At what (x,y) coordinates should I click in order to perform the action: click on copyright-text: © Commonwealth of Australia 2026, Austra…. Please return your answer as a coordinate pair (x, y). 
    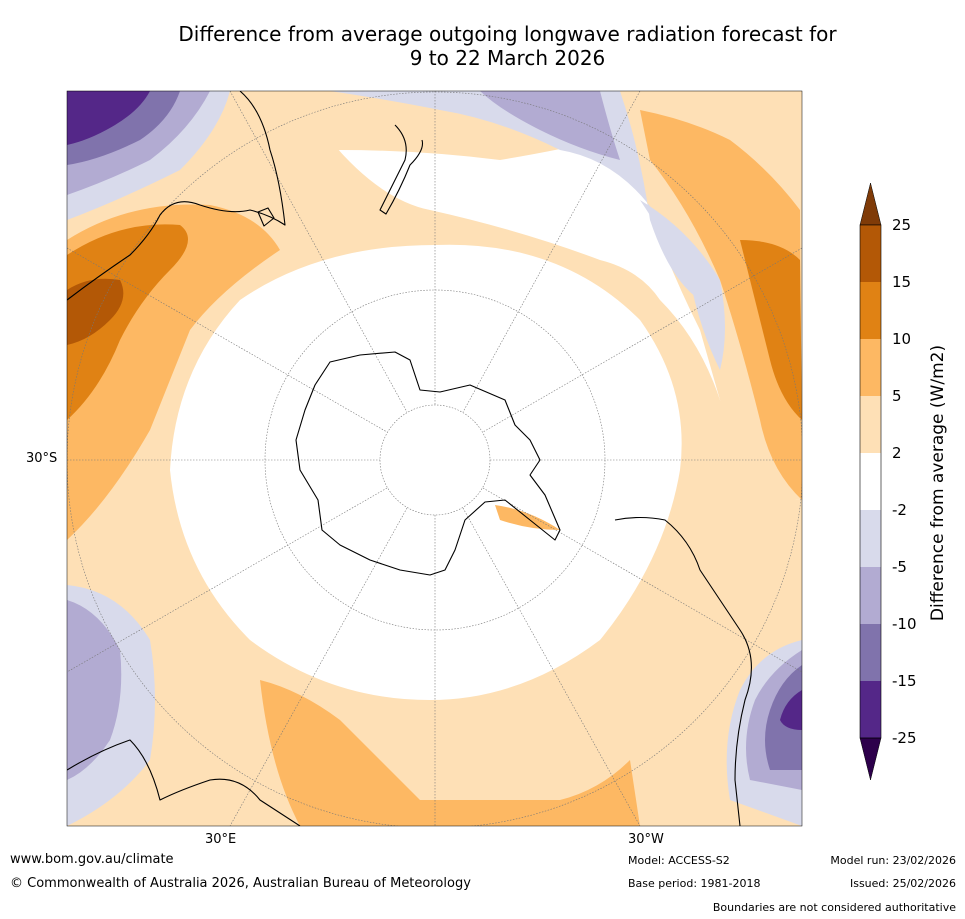
    Looking at the image, I should click on (240, 883).